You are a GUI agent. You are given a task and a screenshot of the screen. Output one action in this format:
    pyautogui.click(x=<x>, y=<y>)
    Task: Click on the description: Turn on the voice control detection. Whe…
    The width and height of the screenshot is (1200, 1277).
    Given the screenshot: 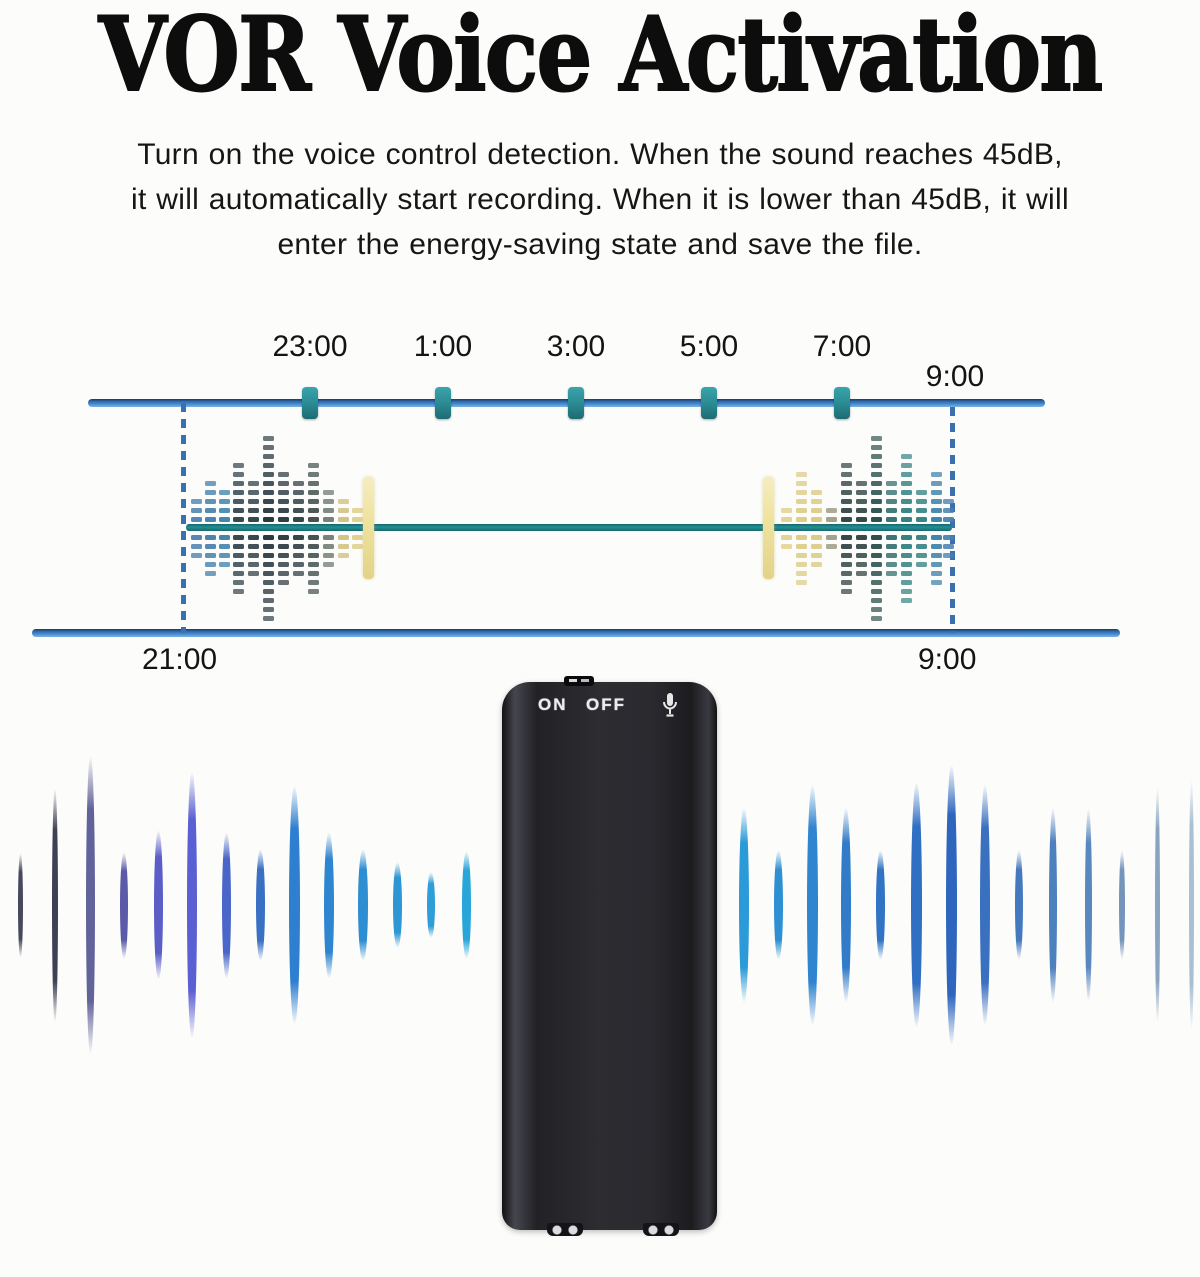 What is the action you would take?
    pyautogui.click(x=600, y=199)
    